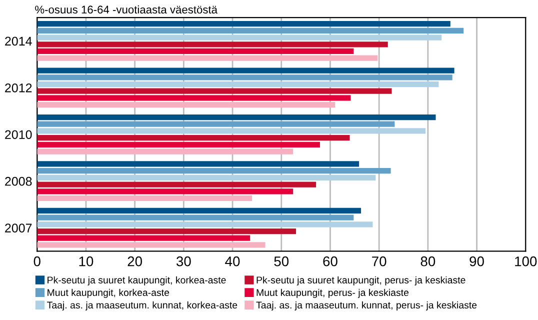  I want to click on x-tick-label: 50, so click(281, 261).